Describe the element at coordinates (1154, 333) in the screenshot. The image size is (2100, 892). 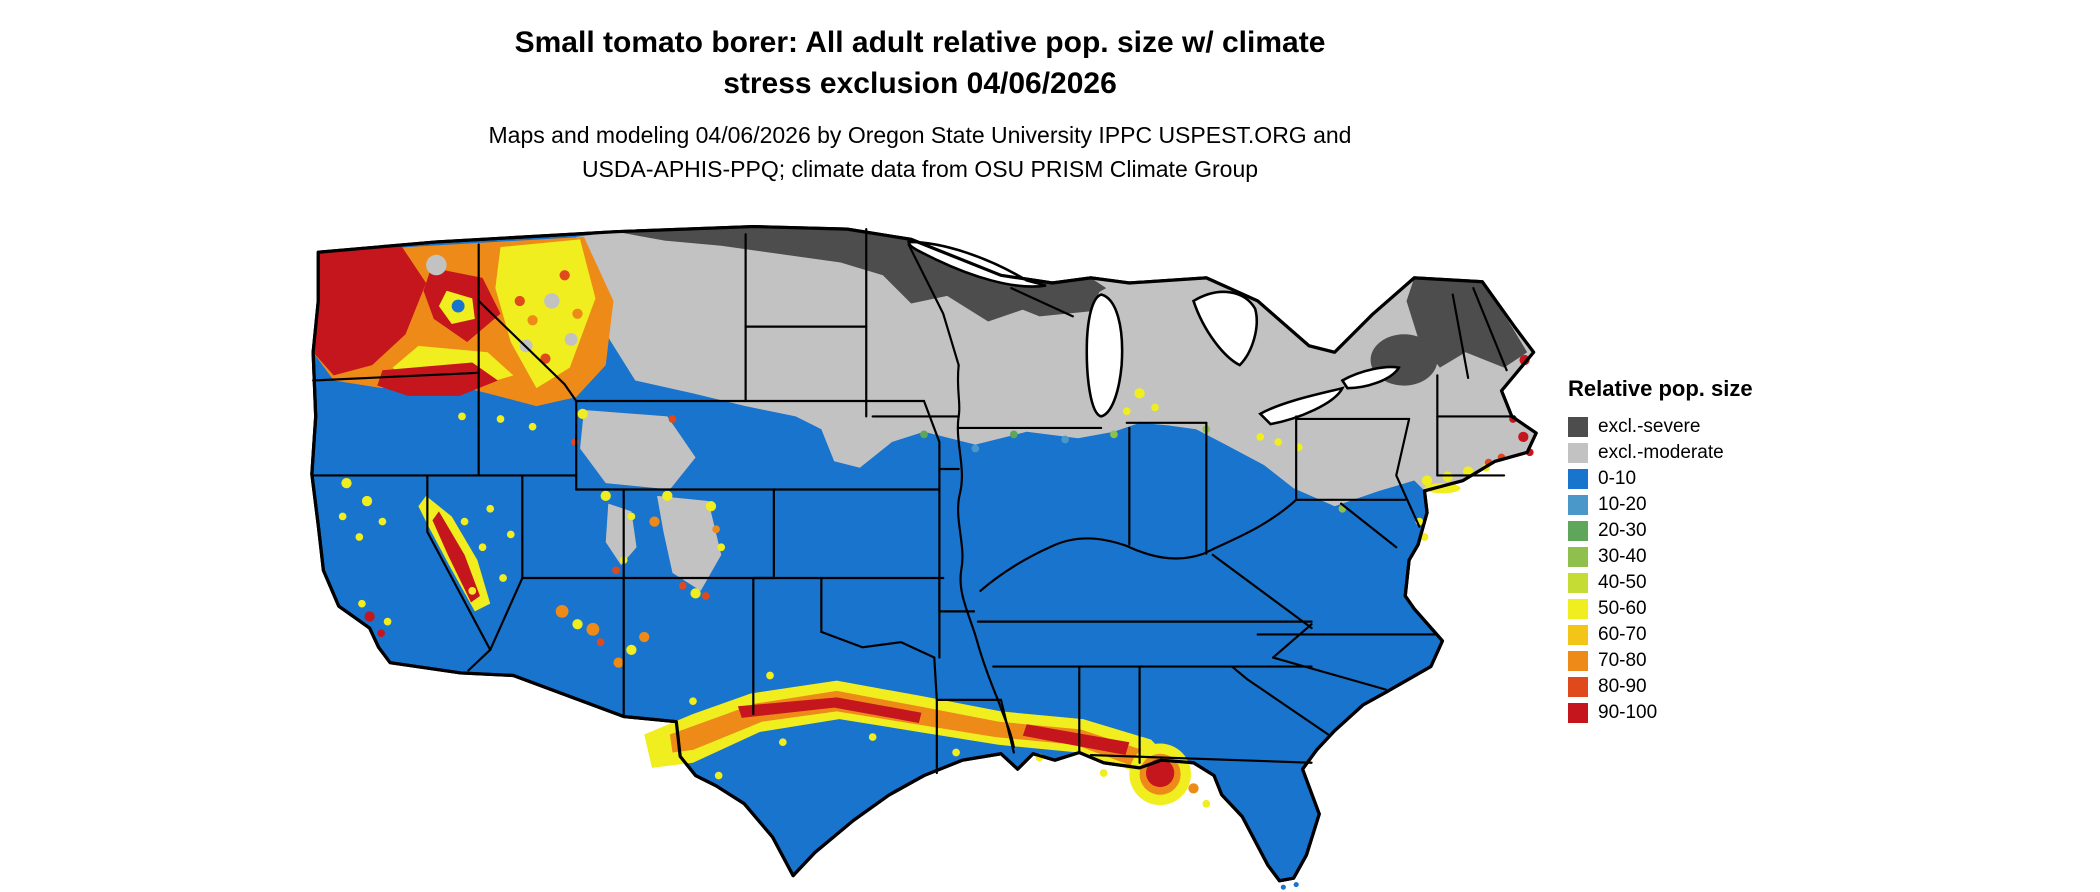
I see `map-layer-great-lakes` at that location.